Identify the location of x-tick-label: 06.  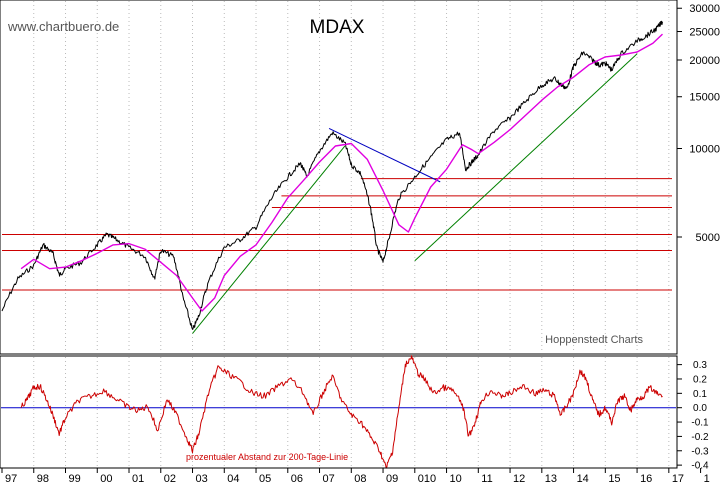
(297, 479).